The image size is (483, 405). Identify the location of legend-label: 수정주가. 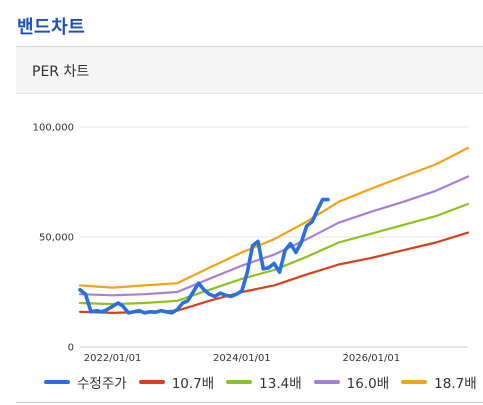
(102, 384).